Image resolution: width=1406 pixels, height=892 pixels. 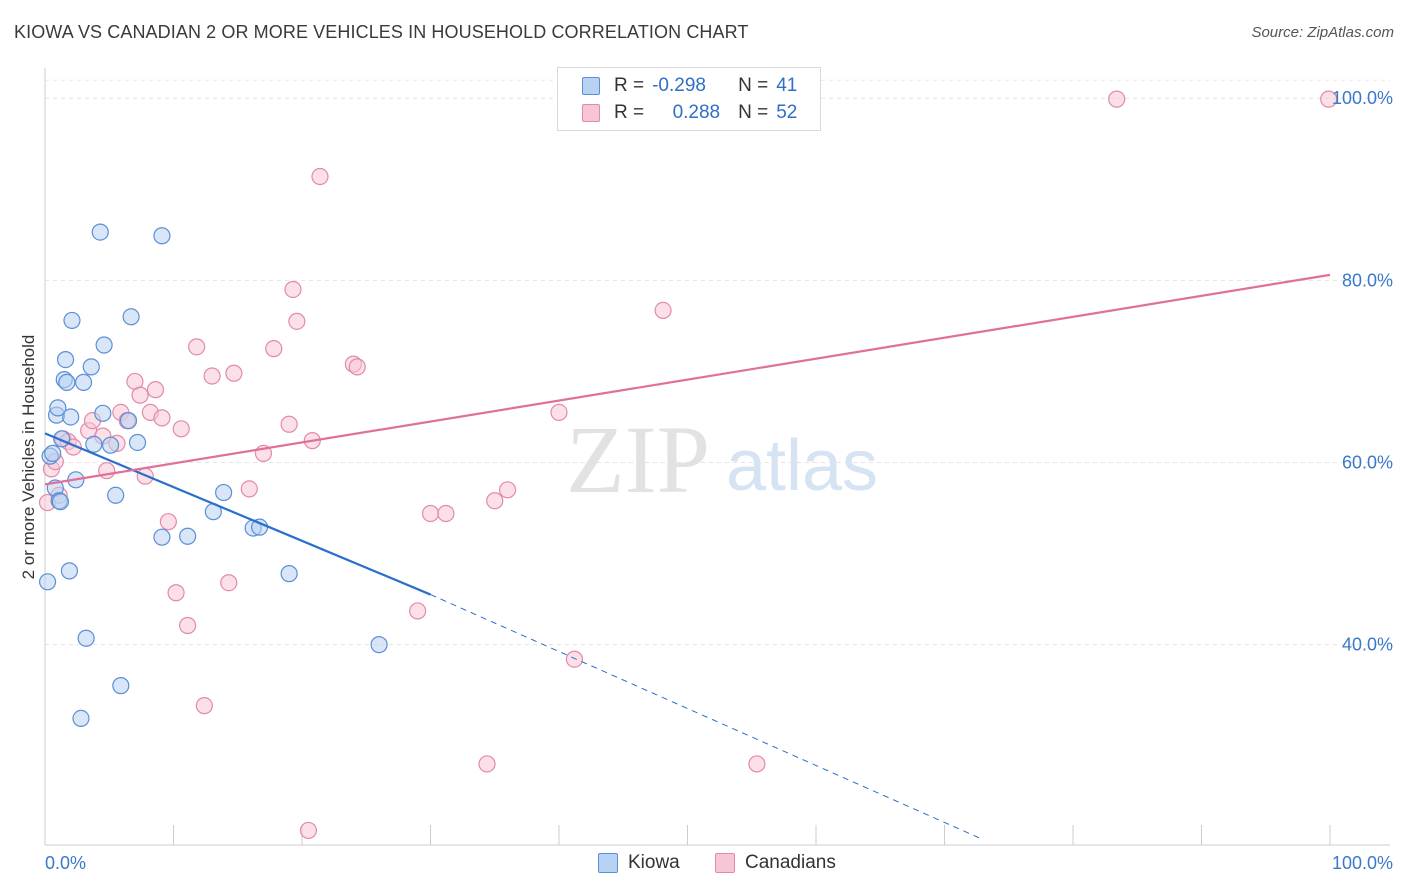 I want to click on legend-r-value-kiowa: -0.298, so click(x=679, y=85).